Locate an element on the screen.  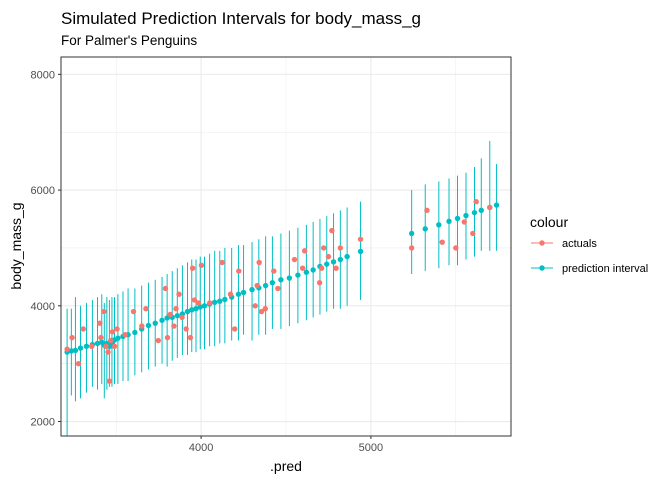
chart-subtitle: For Palmer's Penguins is located at coordinates (129, 40).